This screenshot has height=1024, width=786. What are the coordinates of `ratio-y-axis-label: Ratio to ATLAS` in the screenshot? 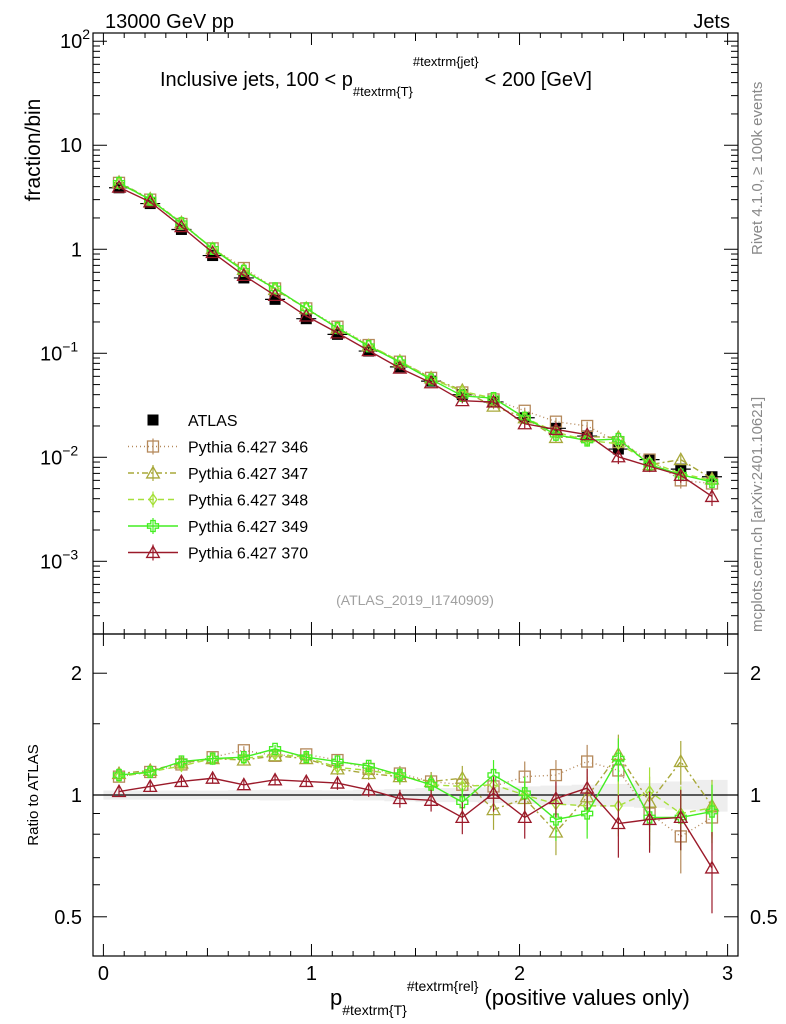 It's located at (33, 794).